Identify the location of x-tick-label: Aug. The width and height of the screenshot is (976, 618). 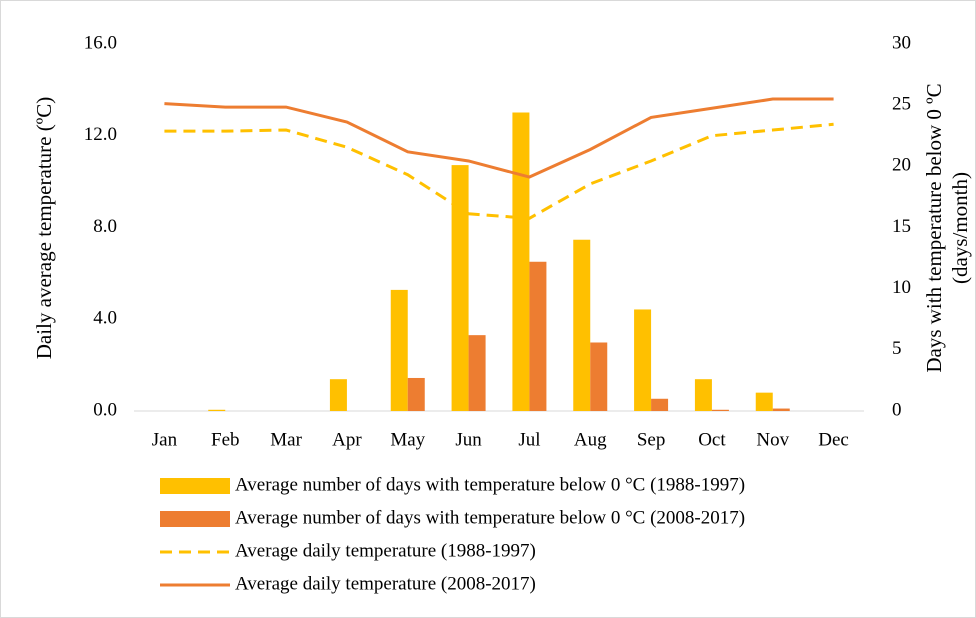
(590, 439).